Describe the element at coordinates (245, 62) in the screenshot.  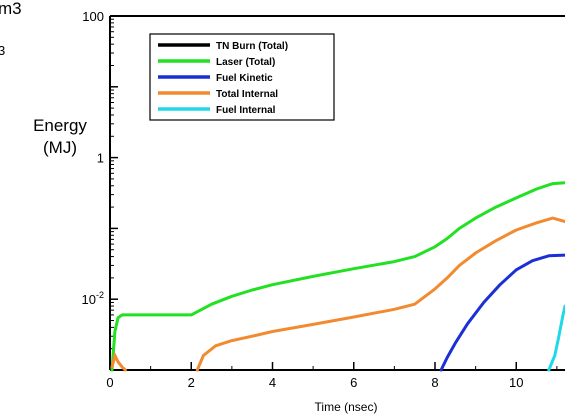
I see `legend-label: Laser (Total)` at that location.